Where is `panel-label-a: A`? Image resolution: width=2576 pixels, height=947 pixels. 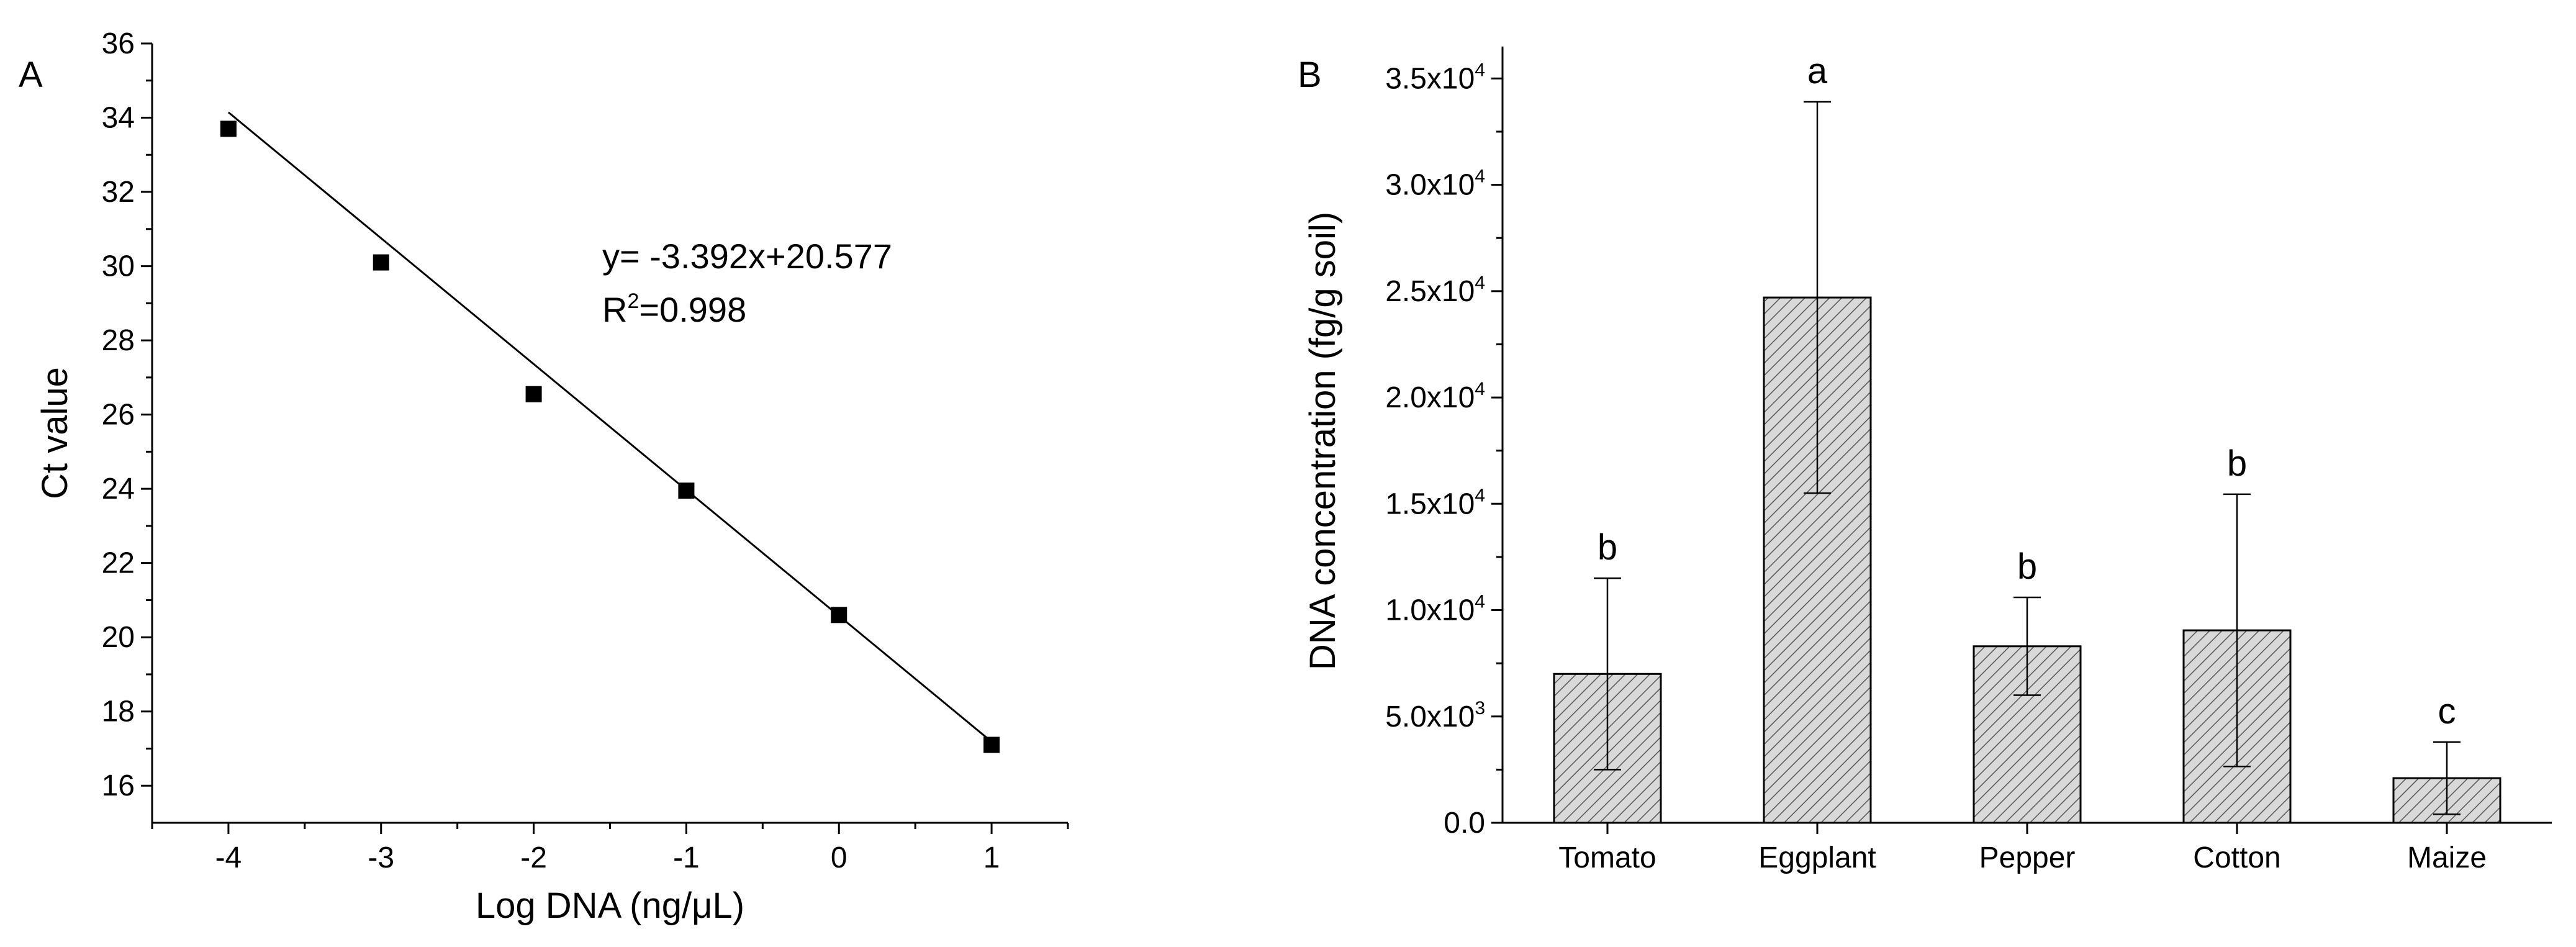
panel-label-a: A is located at coordinates (31, 75).